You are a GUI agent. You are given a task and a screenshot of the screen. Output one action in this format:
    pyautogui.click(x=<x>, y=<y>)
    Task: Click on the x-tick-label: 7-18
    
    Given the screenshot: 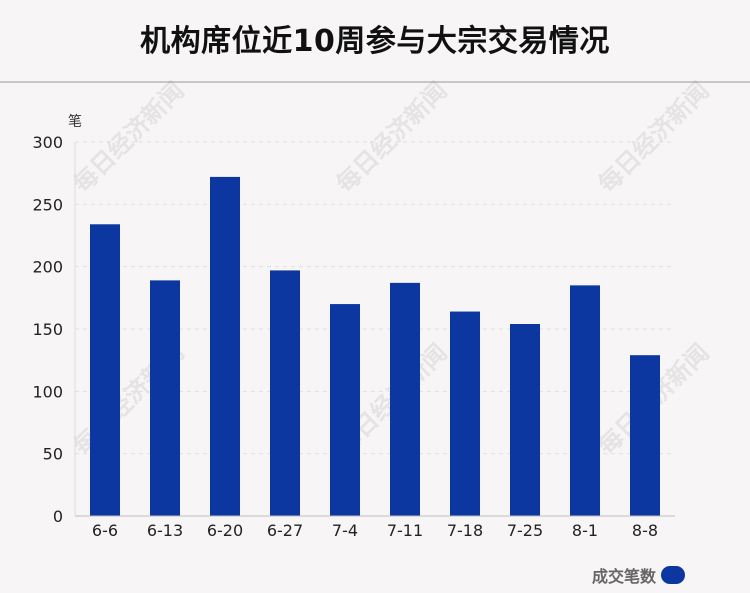 What is the action you would take?
    pyautogui.click(x=465, y=530)
    